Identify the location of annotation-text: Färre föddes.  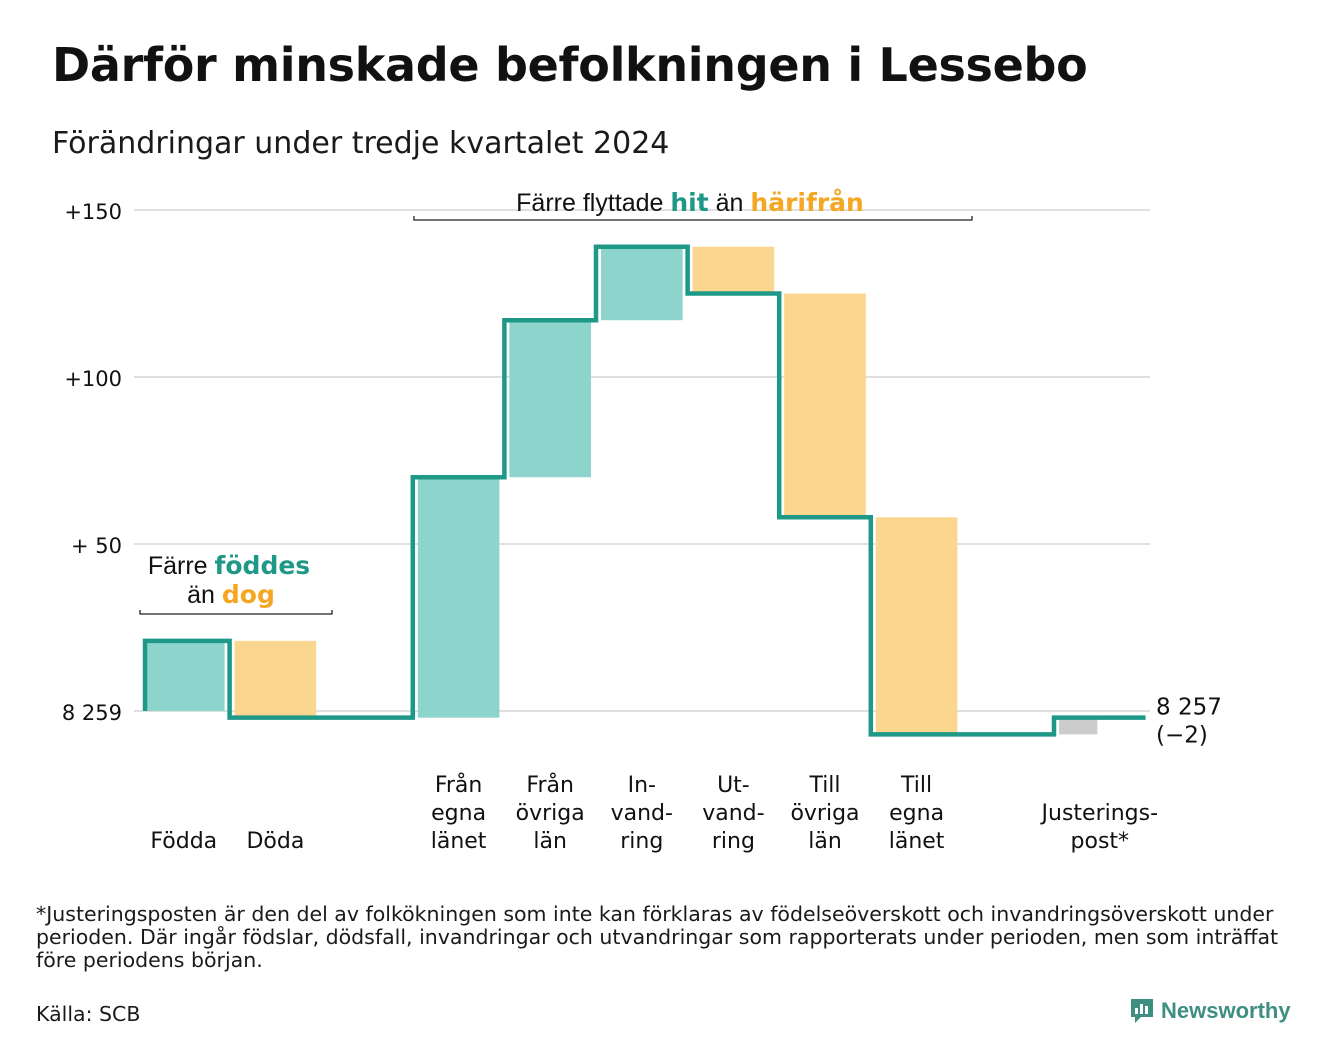
(229, 565).